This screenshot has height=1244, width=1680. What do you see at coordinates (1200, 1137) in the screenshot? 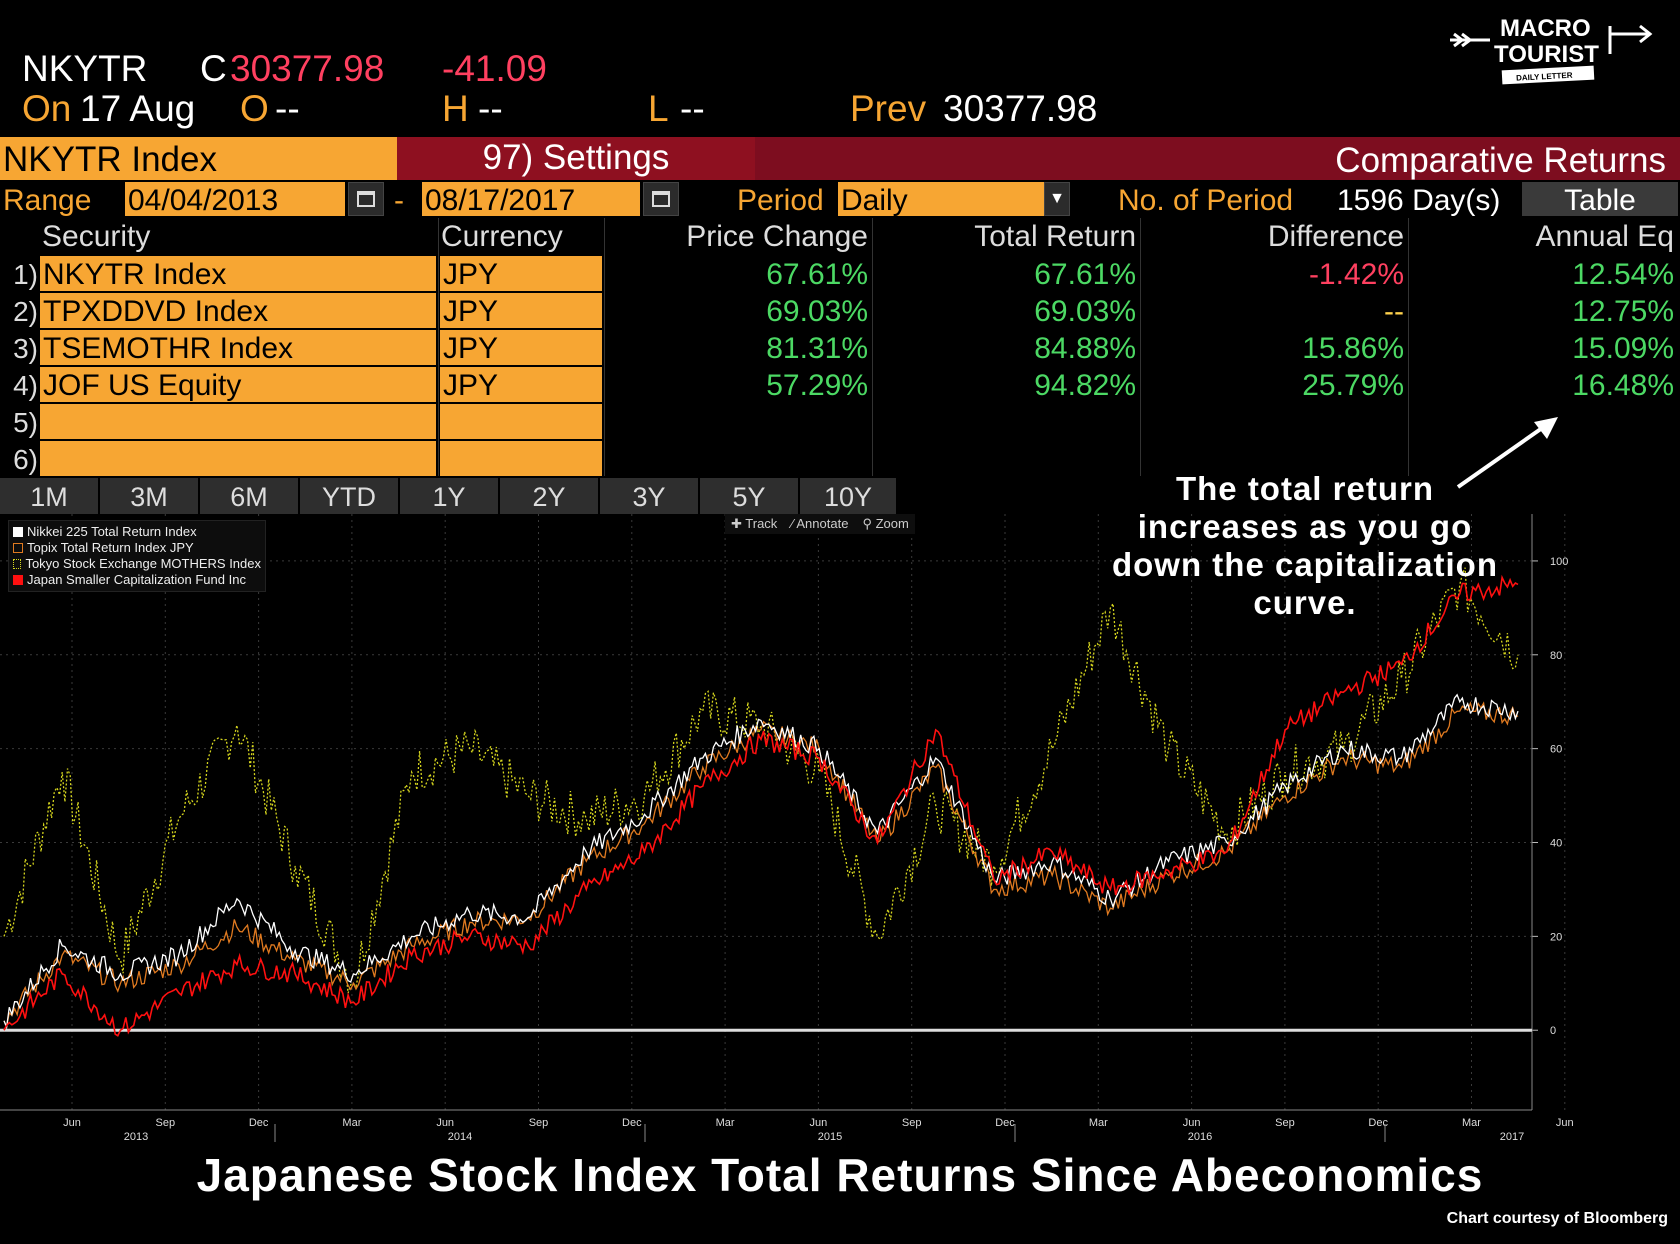
I see `x-year-label: 2016` at bounding box center [1200, 1137].